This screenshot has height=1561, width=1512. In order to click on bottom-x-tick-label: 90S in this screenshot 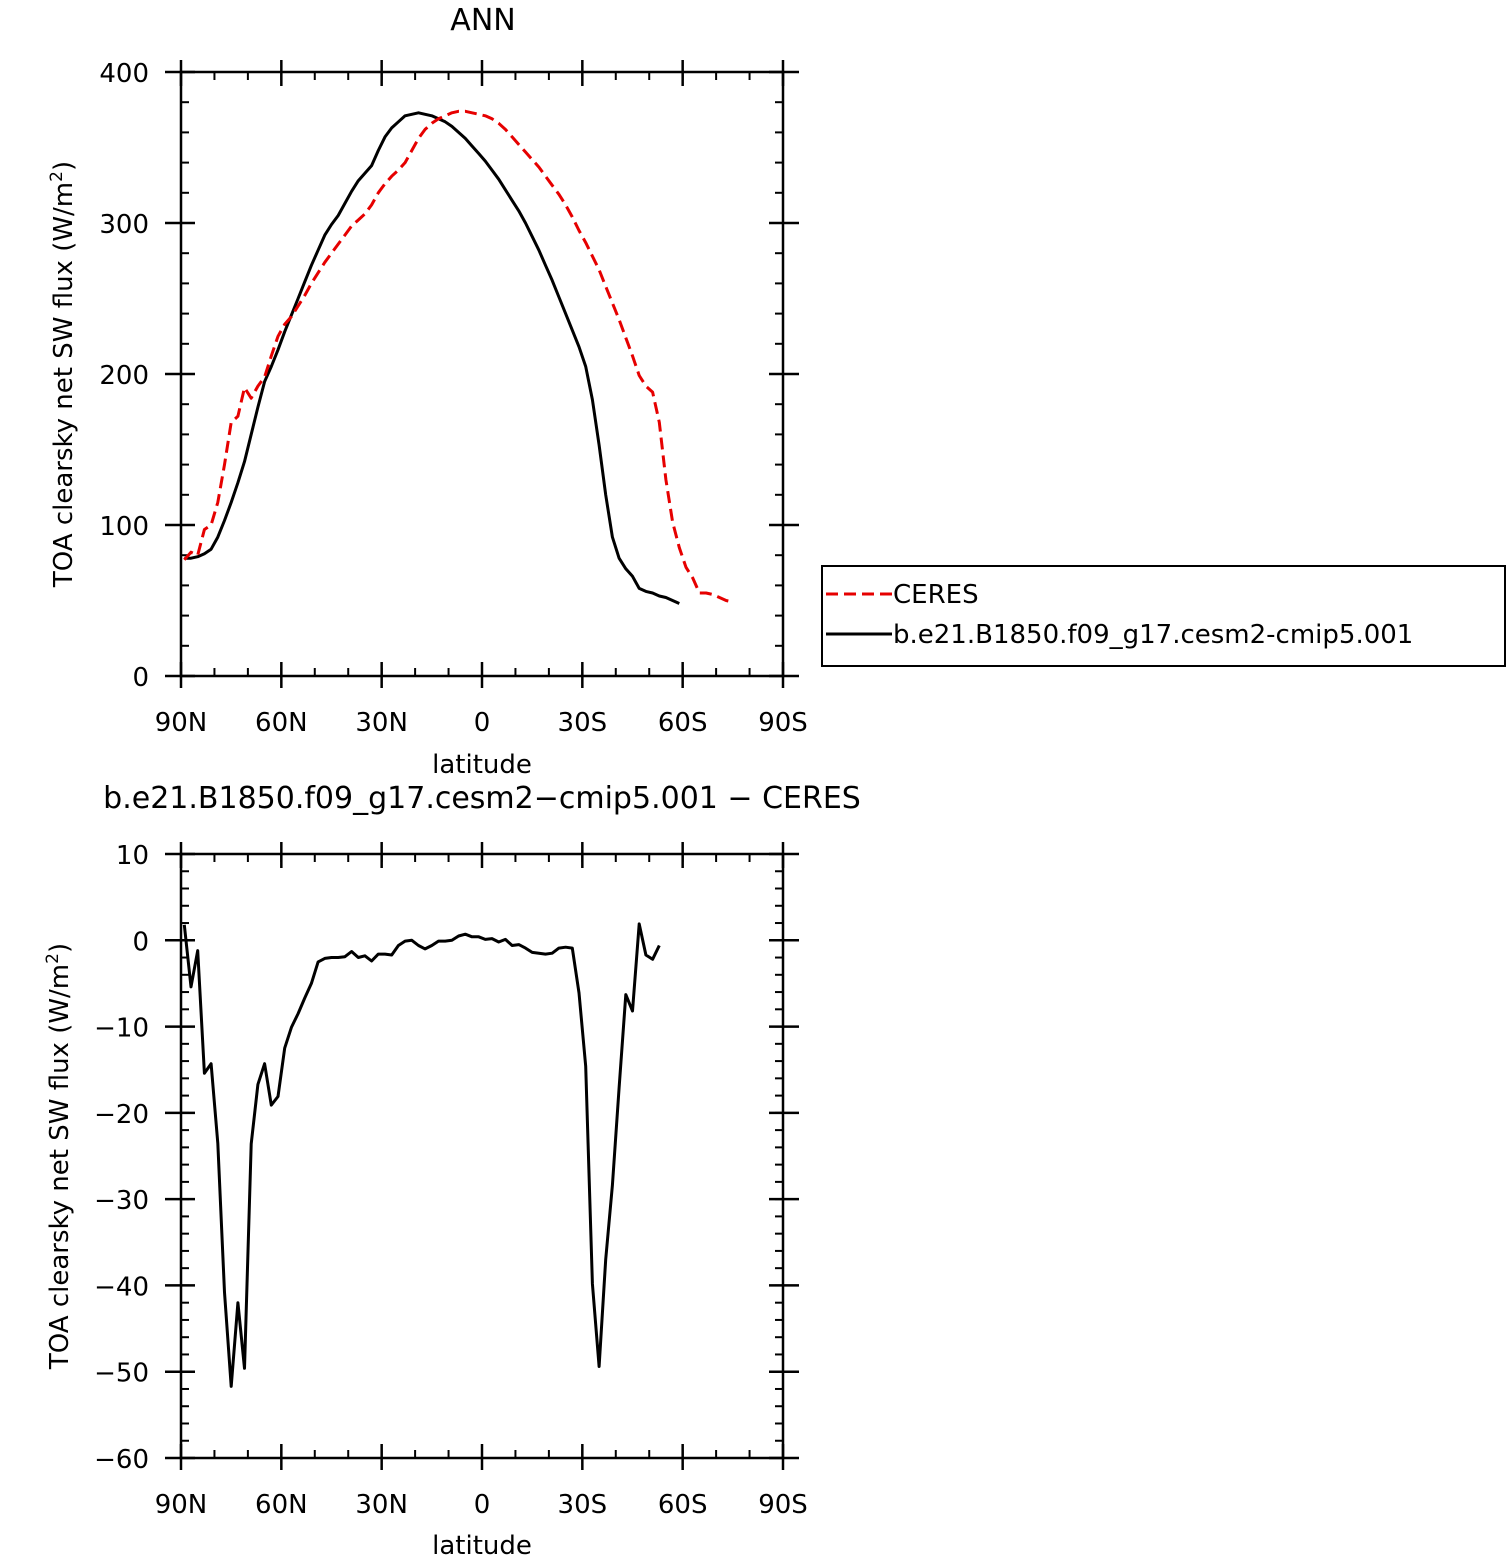, I will do `click(783, 1505)`.